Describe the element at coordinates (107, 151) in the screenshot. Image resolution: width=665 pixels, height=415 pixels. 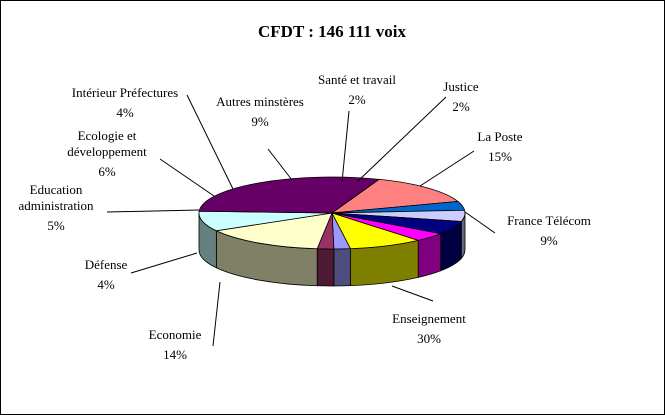
I see `category-label-8: développement` at that location.